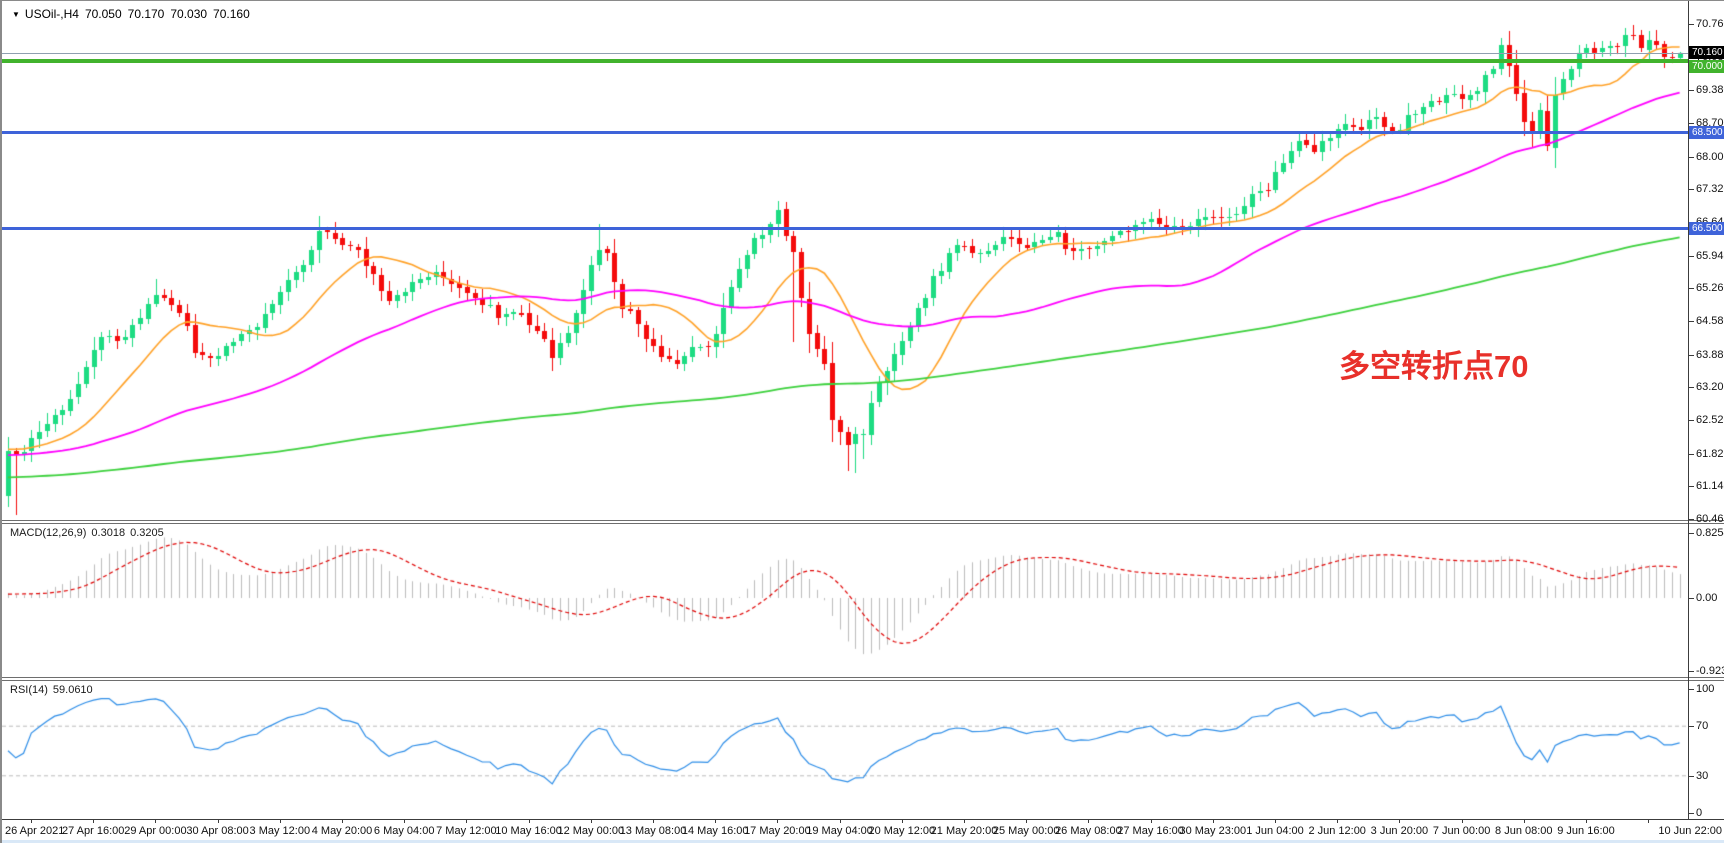 The height and width of the screenshot is (843, 1724). Describe the element at coordinates (155, 831) in the screenshot. I see `time-tick-label: 29 Apr 00:00` at that location.